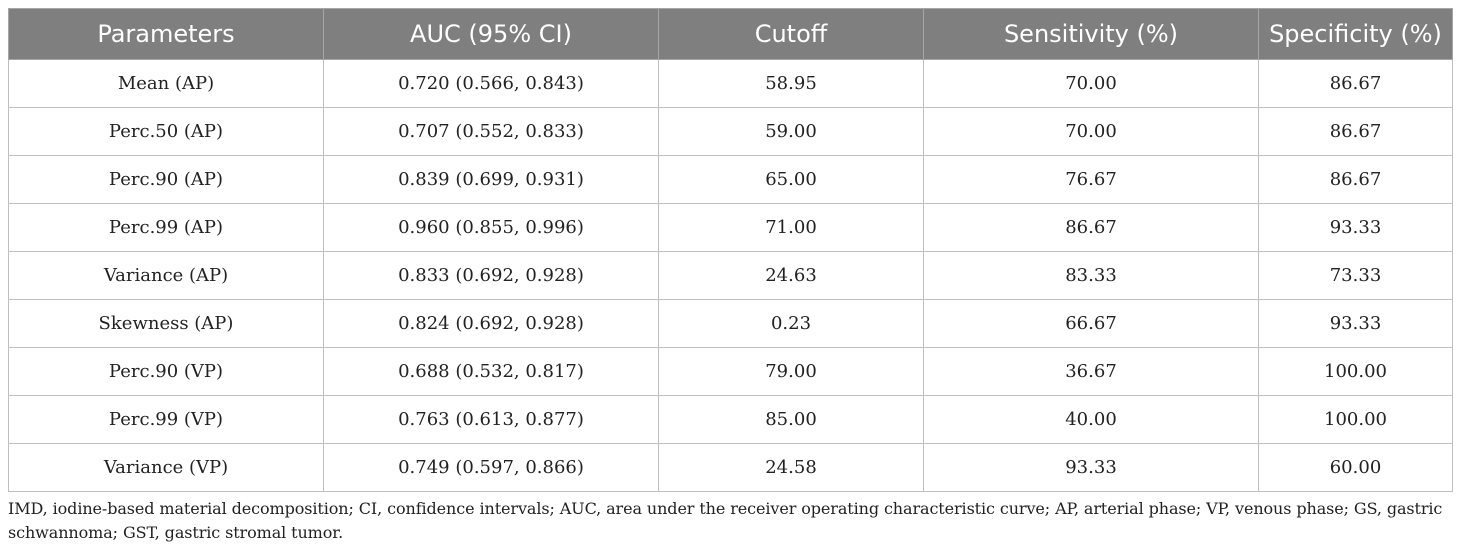  What do you see at coordinates (491, 323) in the screenshot?
I see `cell-auc: 0.824 (0.692, 0.928)` at bounding box center [491, 323].